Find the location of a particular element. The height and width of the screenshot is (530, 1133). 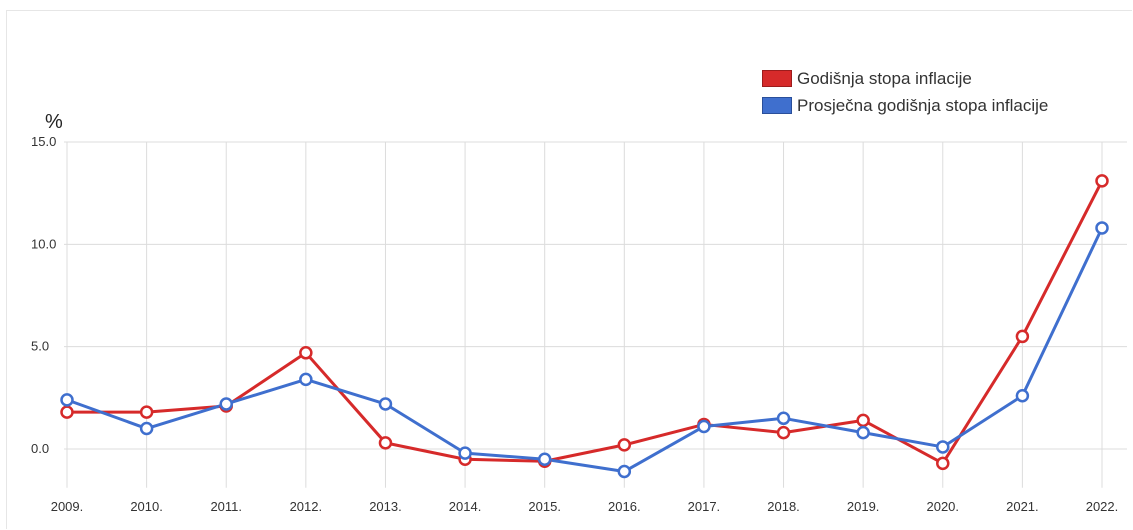

x-tick-label: 2019. is located at coordinates (863, 506).